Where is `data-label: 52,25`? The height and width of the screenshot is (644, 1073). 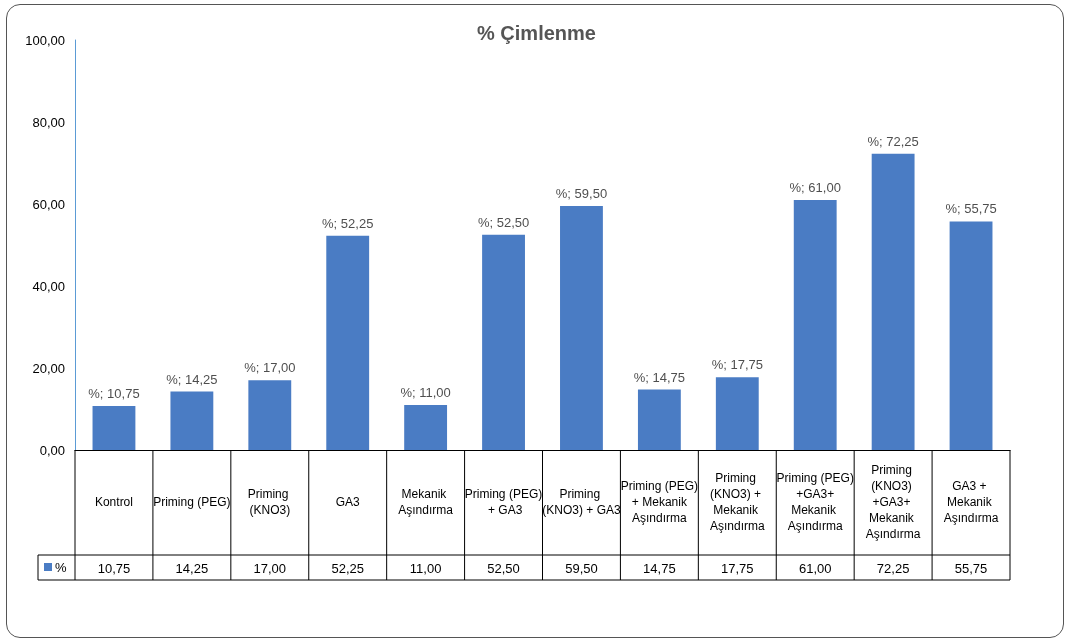
data-label: 52,25 is located at coordinates (347, 568).